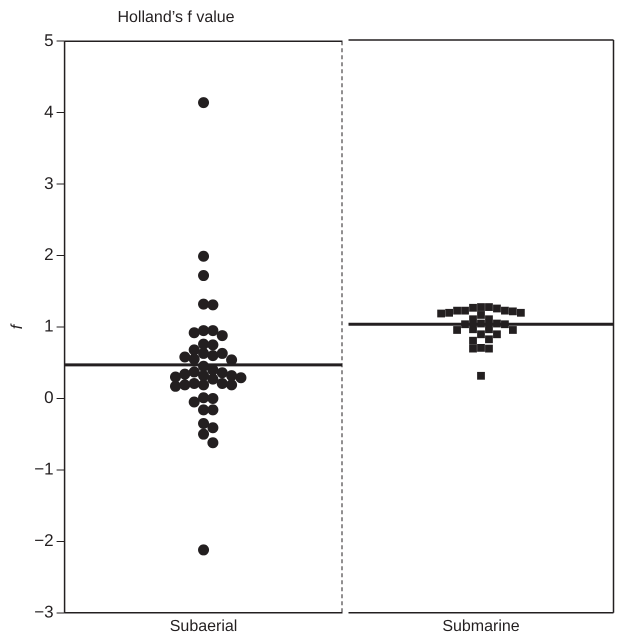  I want to click on y-tick-label: −1, so click(44, 469).